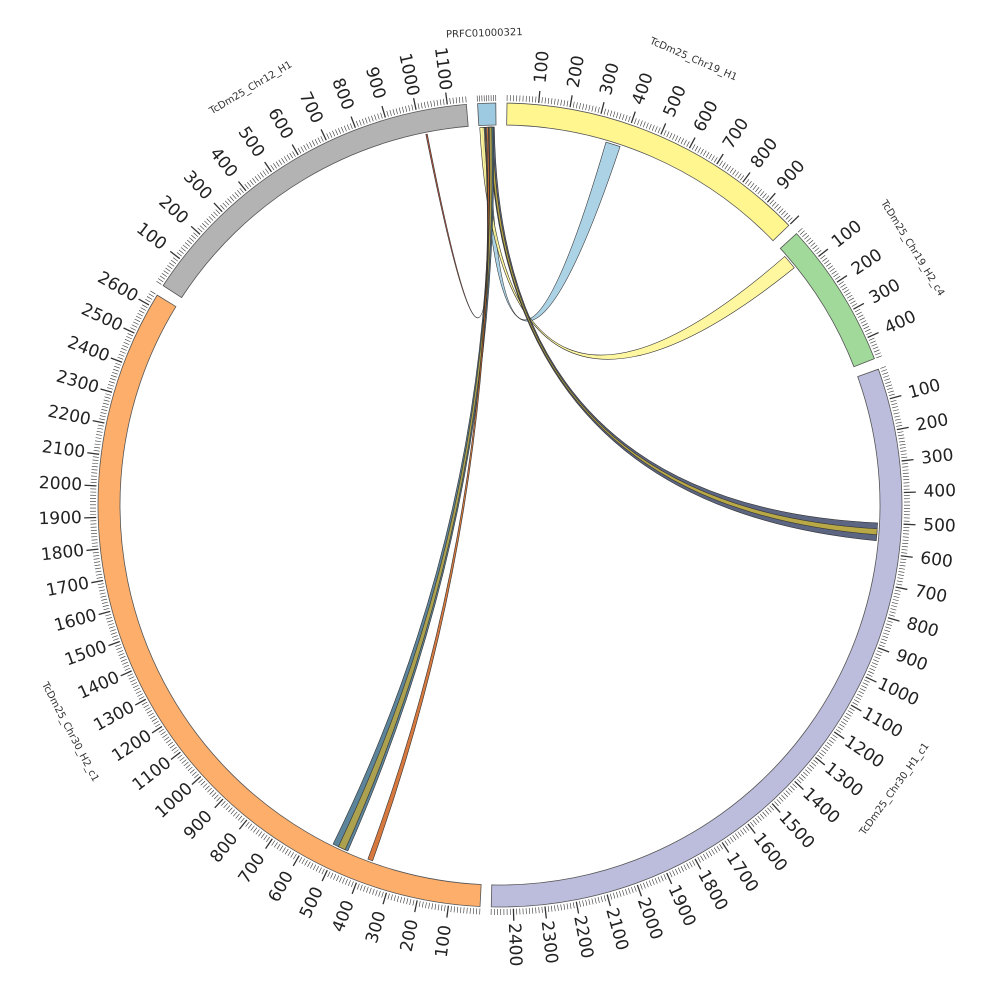 This screenshot has width=1000, height=1000. What do you see at coordinates (408, 74) in the screenshot?
I see `tick-label: 1000` at bounding box center [408, 74].